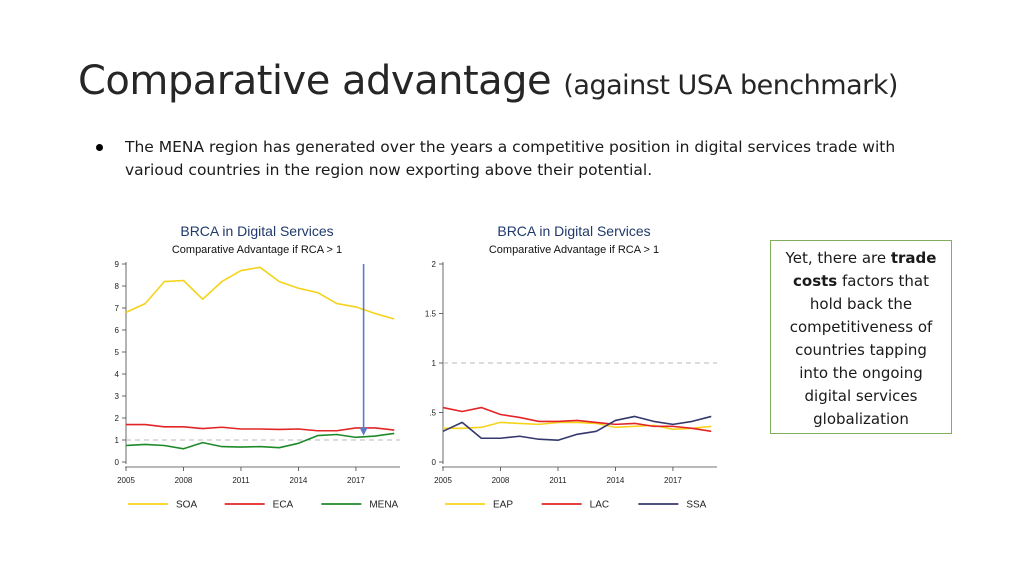 The height and width of the screenshot is (576, 1024). What do you see at coordinates (356, 480) in the screenshot?
I see `chart1-x-tick-label: 2017` at bounding box center [356, 480].